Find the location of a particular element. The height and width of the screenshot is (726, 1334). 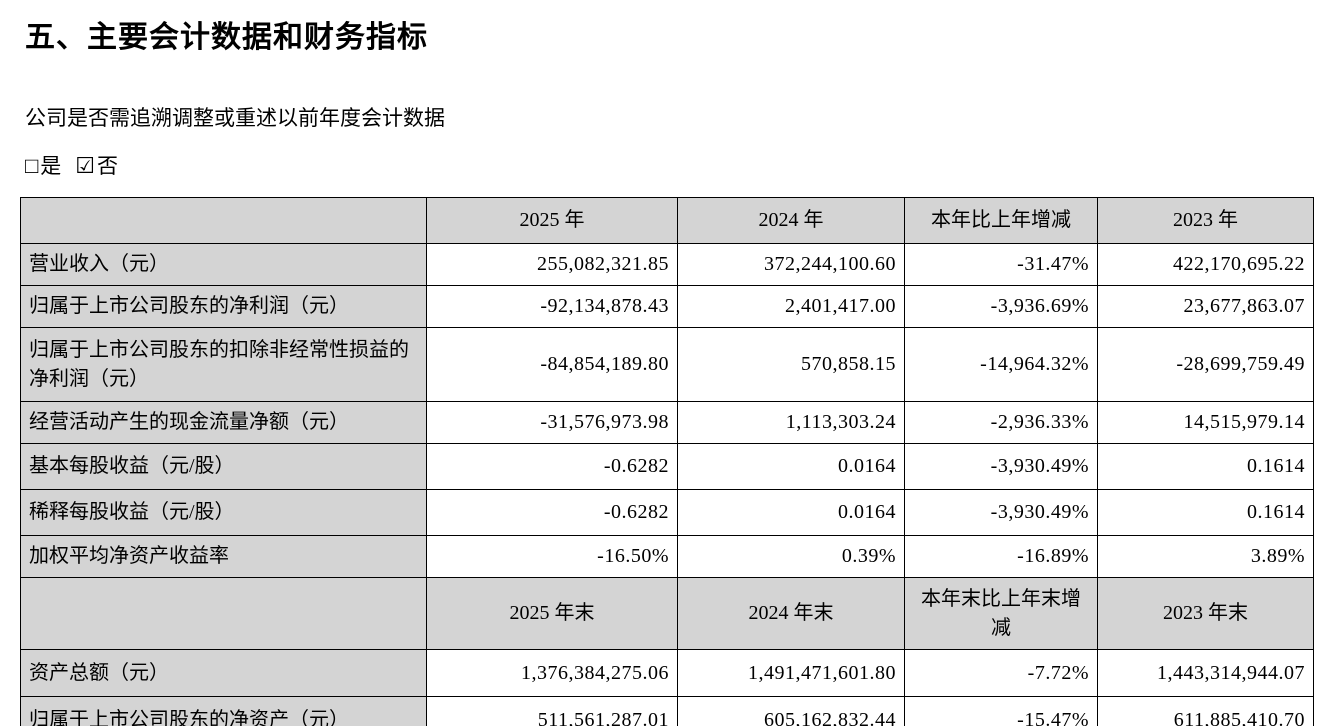

value-cell: 255,082,321.85 is located at coordinates (552, 264).